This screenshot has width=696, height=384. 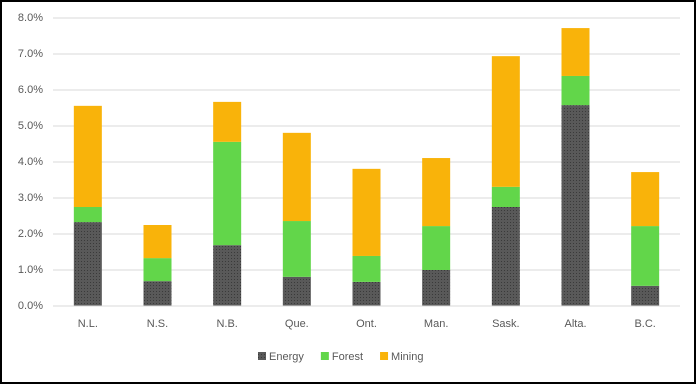 I want to click on y-tick-label: 0.0%, so click(x=30, y=306).